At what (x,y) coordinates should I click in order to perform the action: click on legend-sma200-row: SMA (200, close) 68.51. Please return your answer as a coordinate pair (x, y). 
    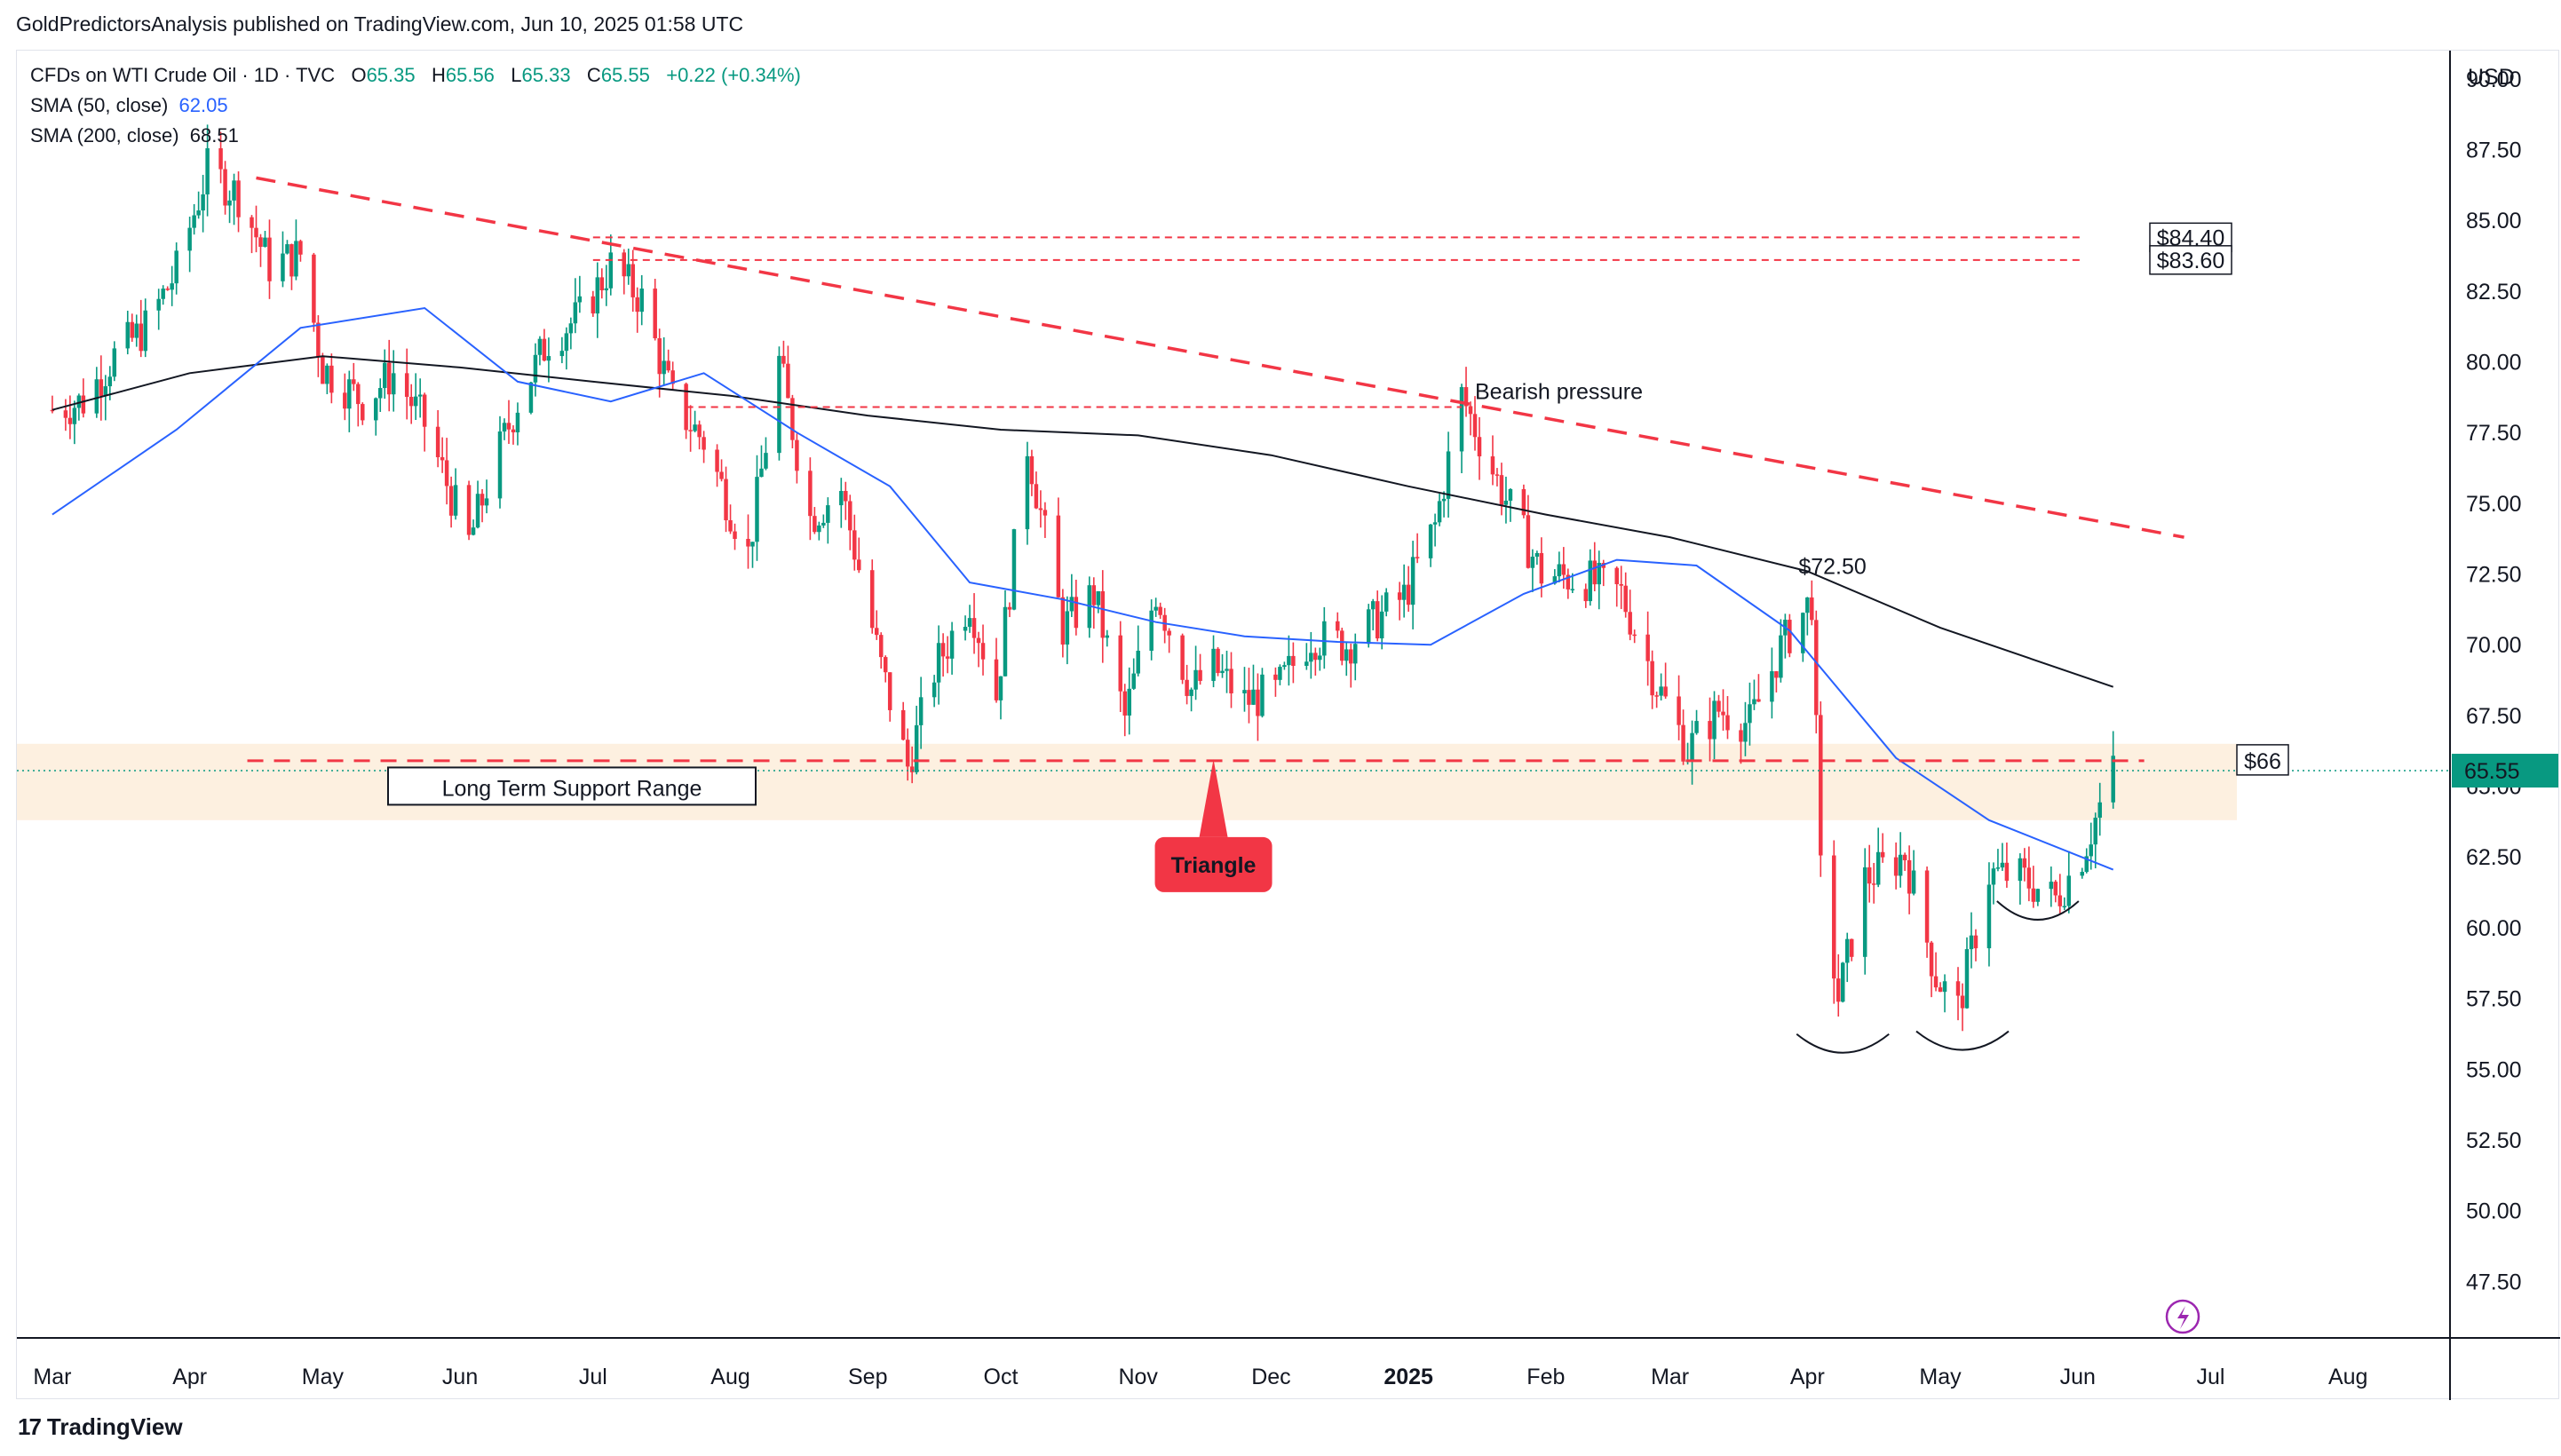
    Looking at the image, I should click on (415, 136).